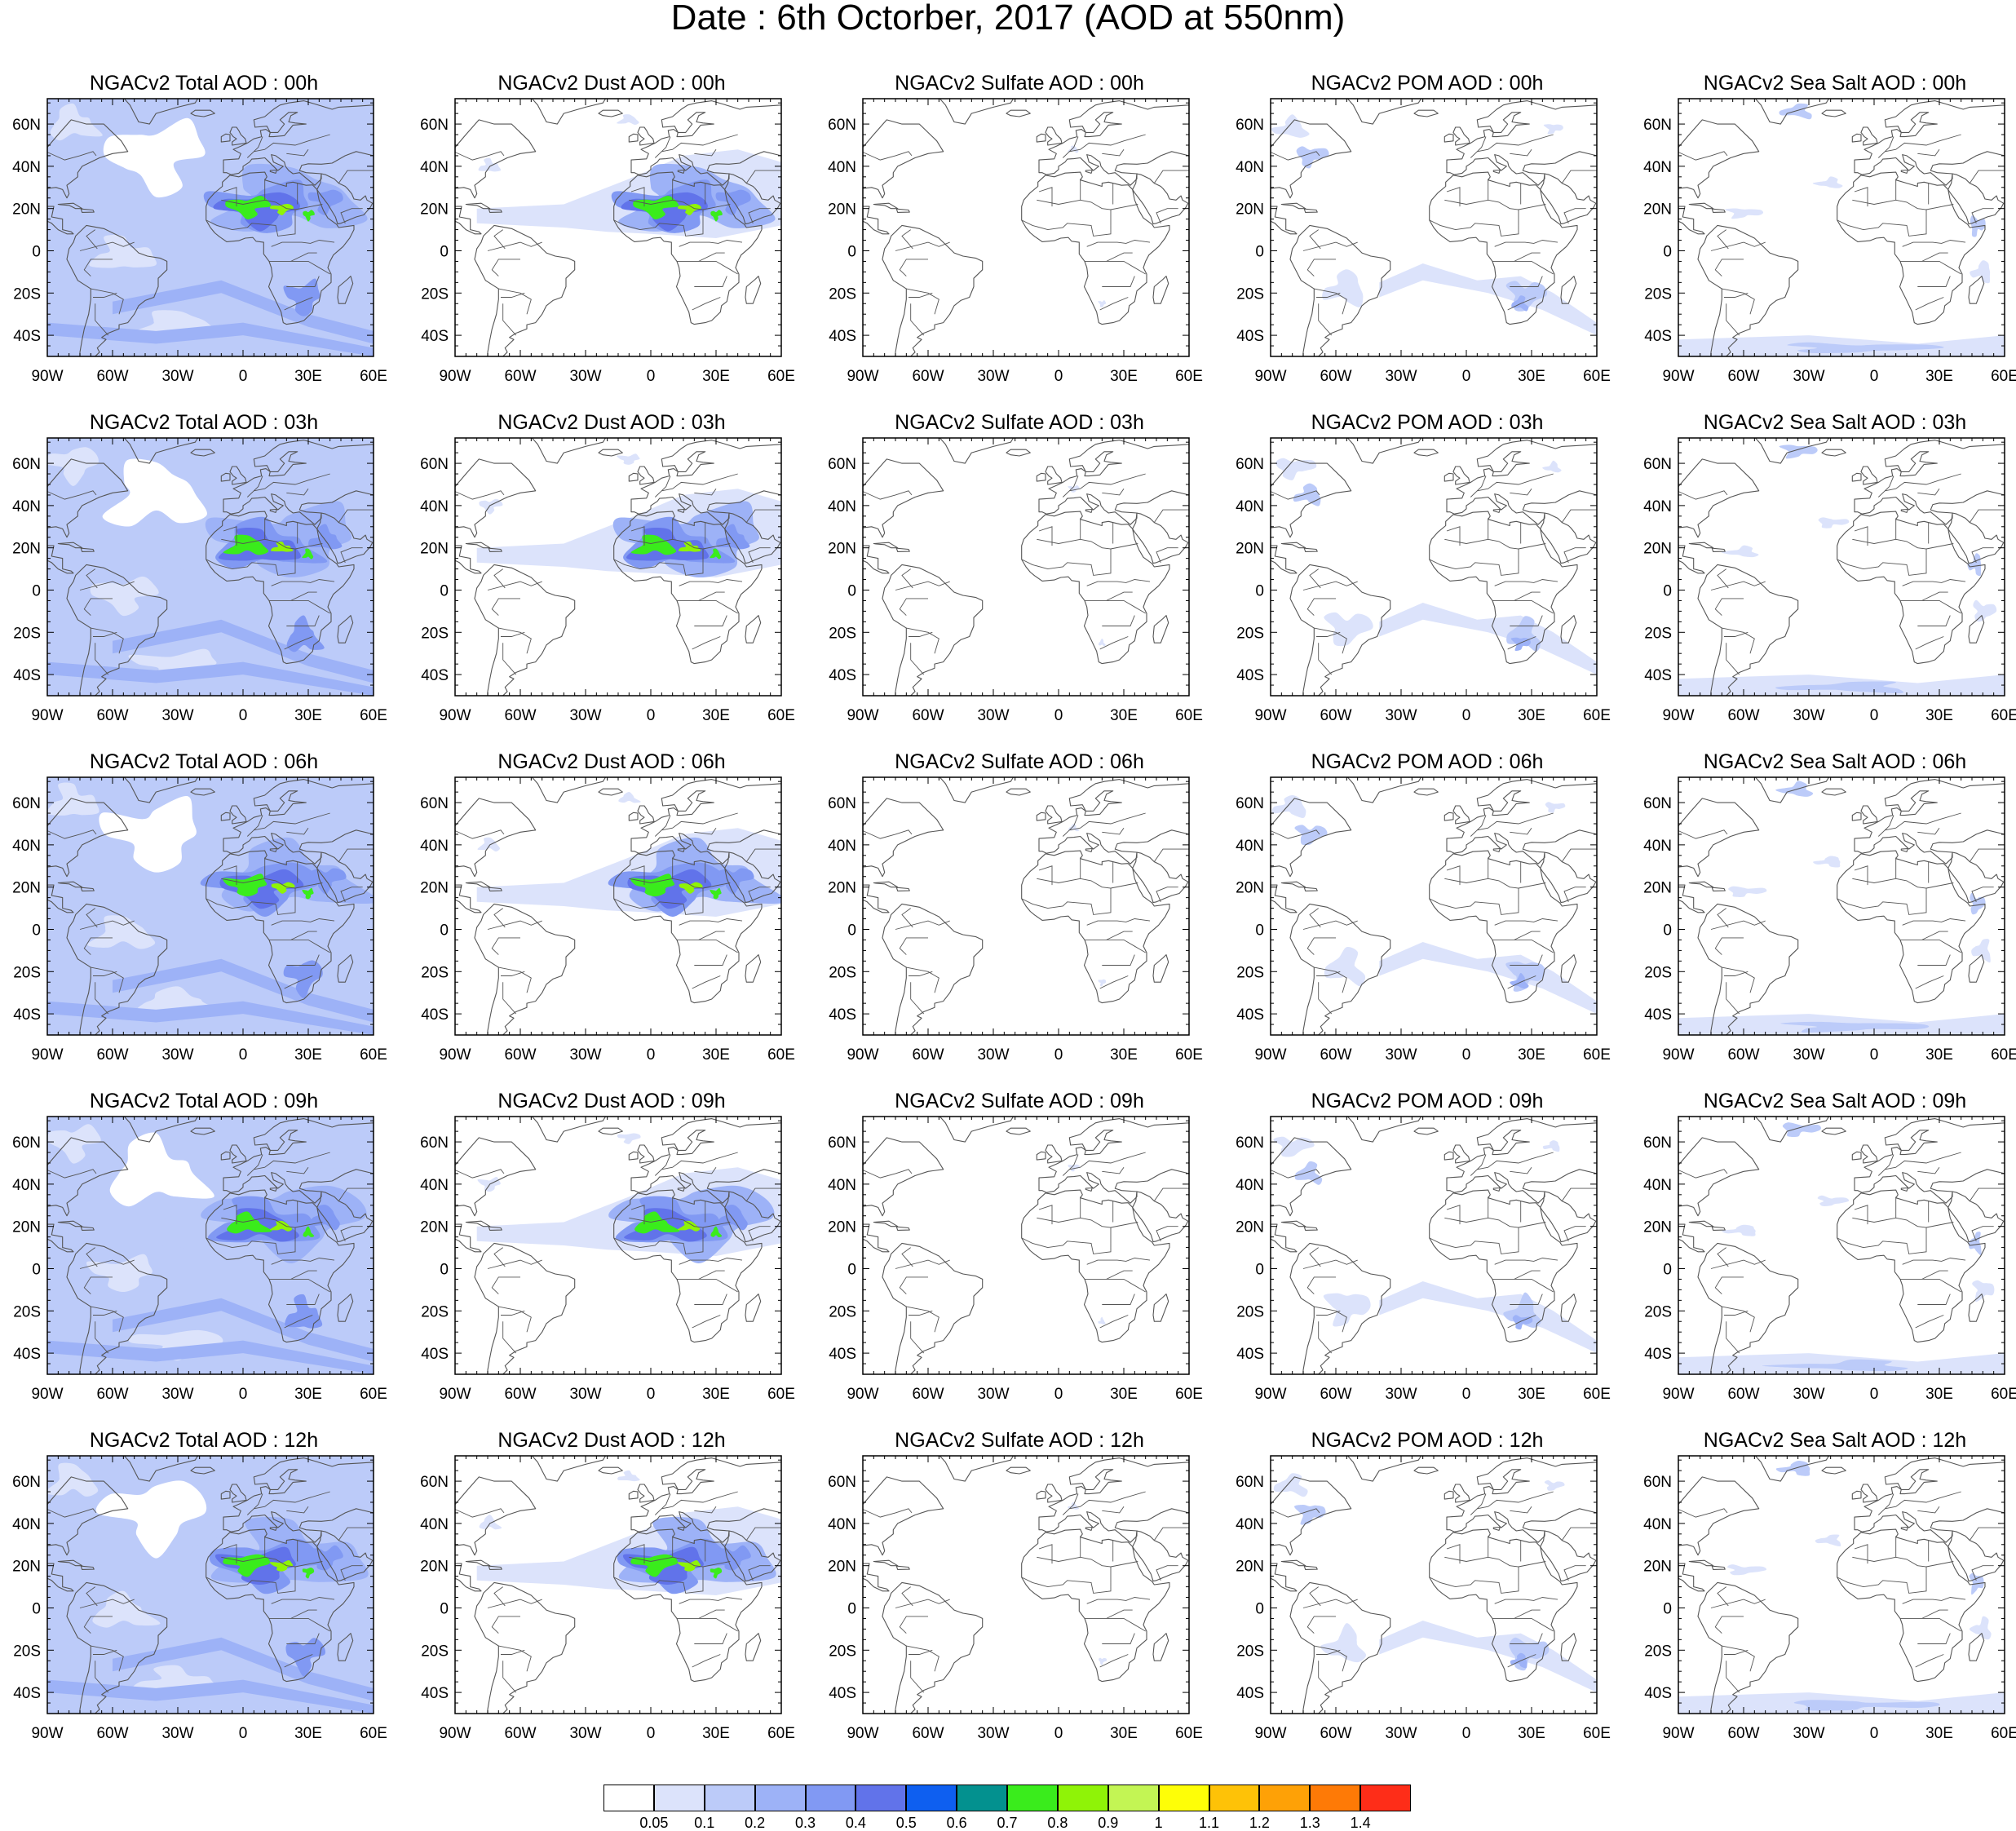 Image resolution: width=2016 pixels, height=1831 pixels. What do you see at coordinates (1293, 884) in the screenshot?
I see `coastline-caribbean` at bounding box center [1293, 884].